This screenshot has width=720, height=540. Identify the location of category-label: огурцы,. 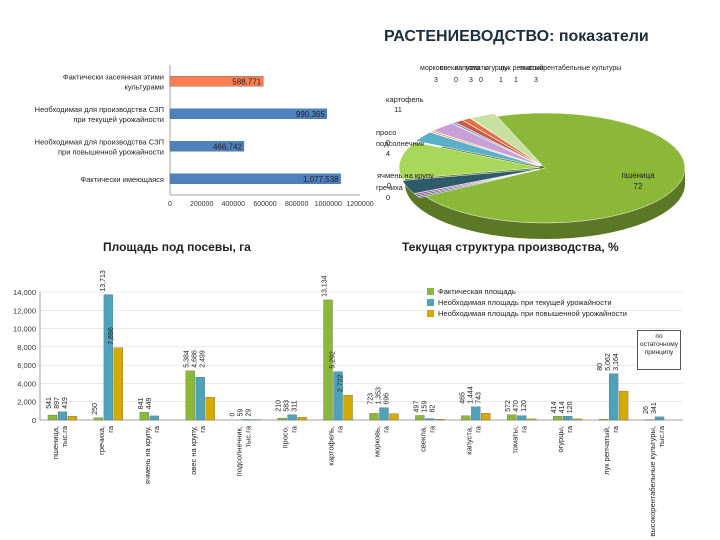
(560, 439).